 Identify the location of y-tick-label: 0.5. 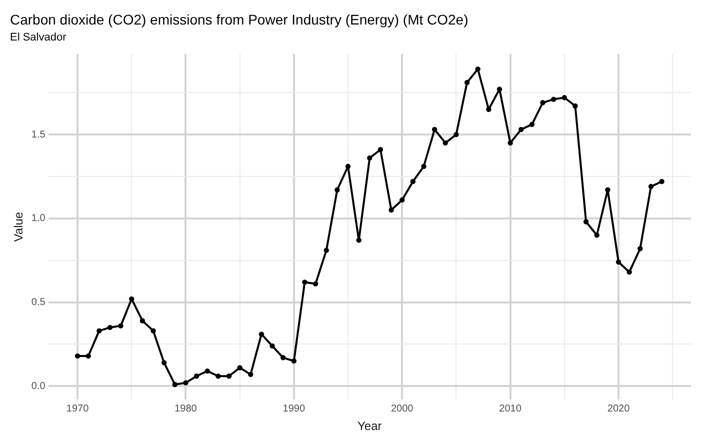
(38, 302).